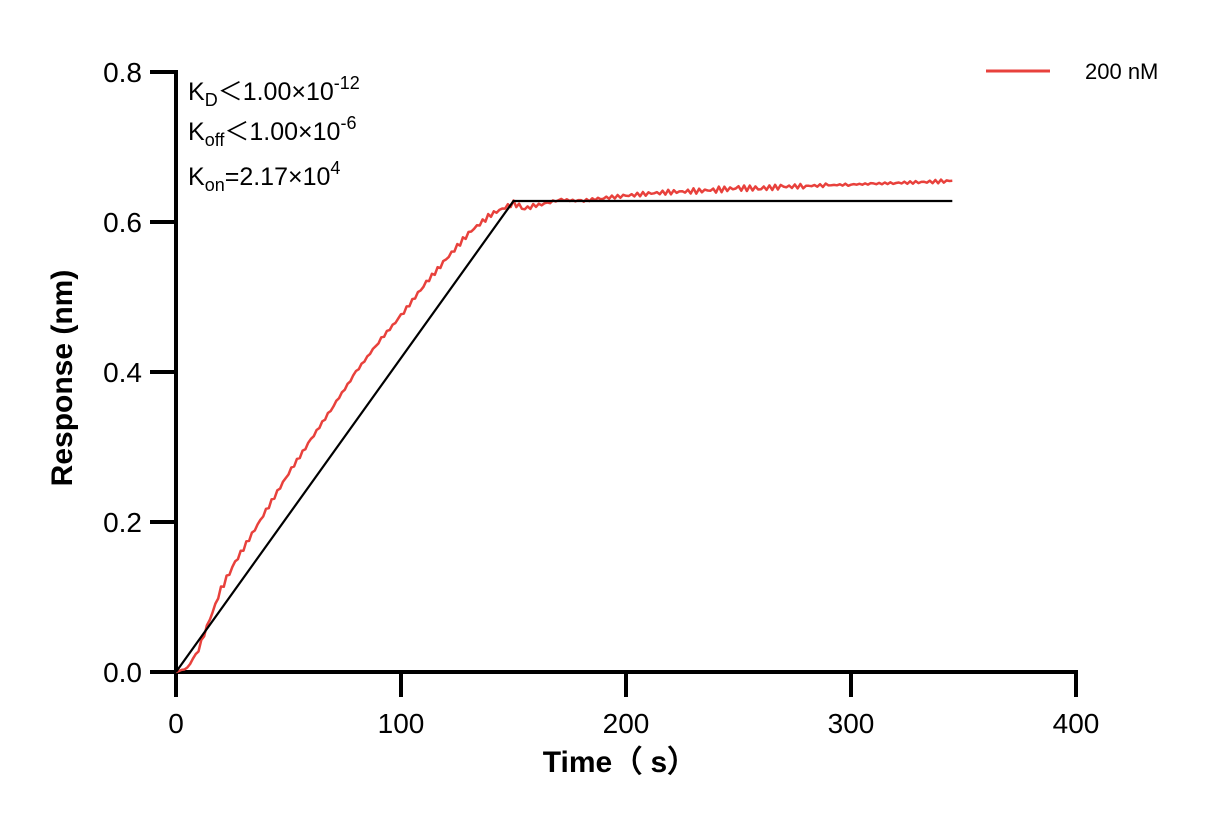  I want to click on y-tick-label: 0.2, so click(122, 522).